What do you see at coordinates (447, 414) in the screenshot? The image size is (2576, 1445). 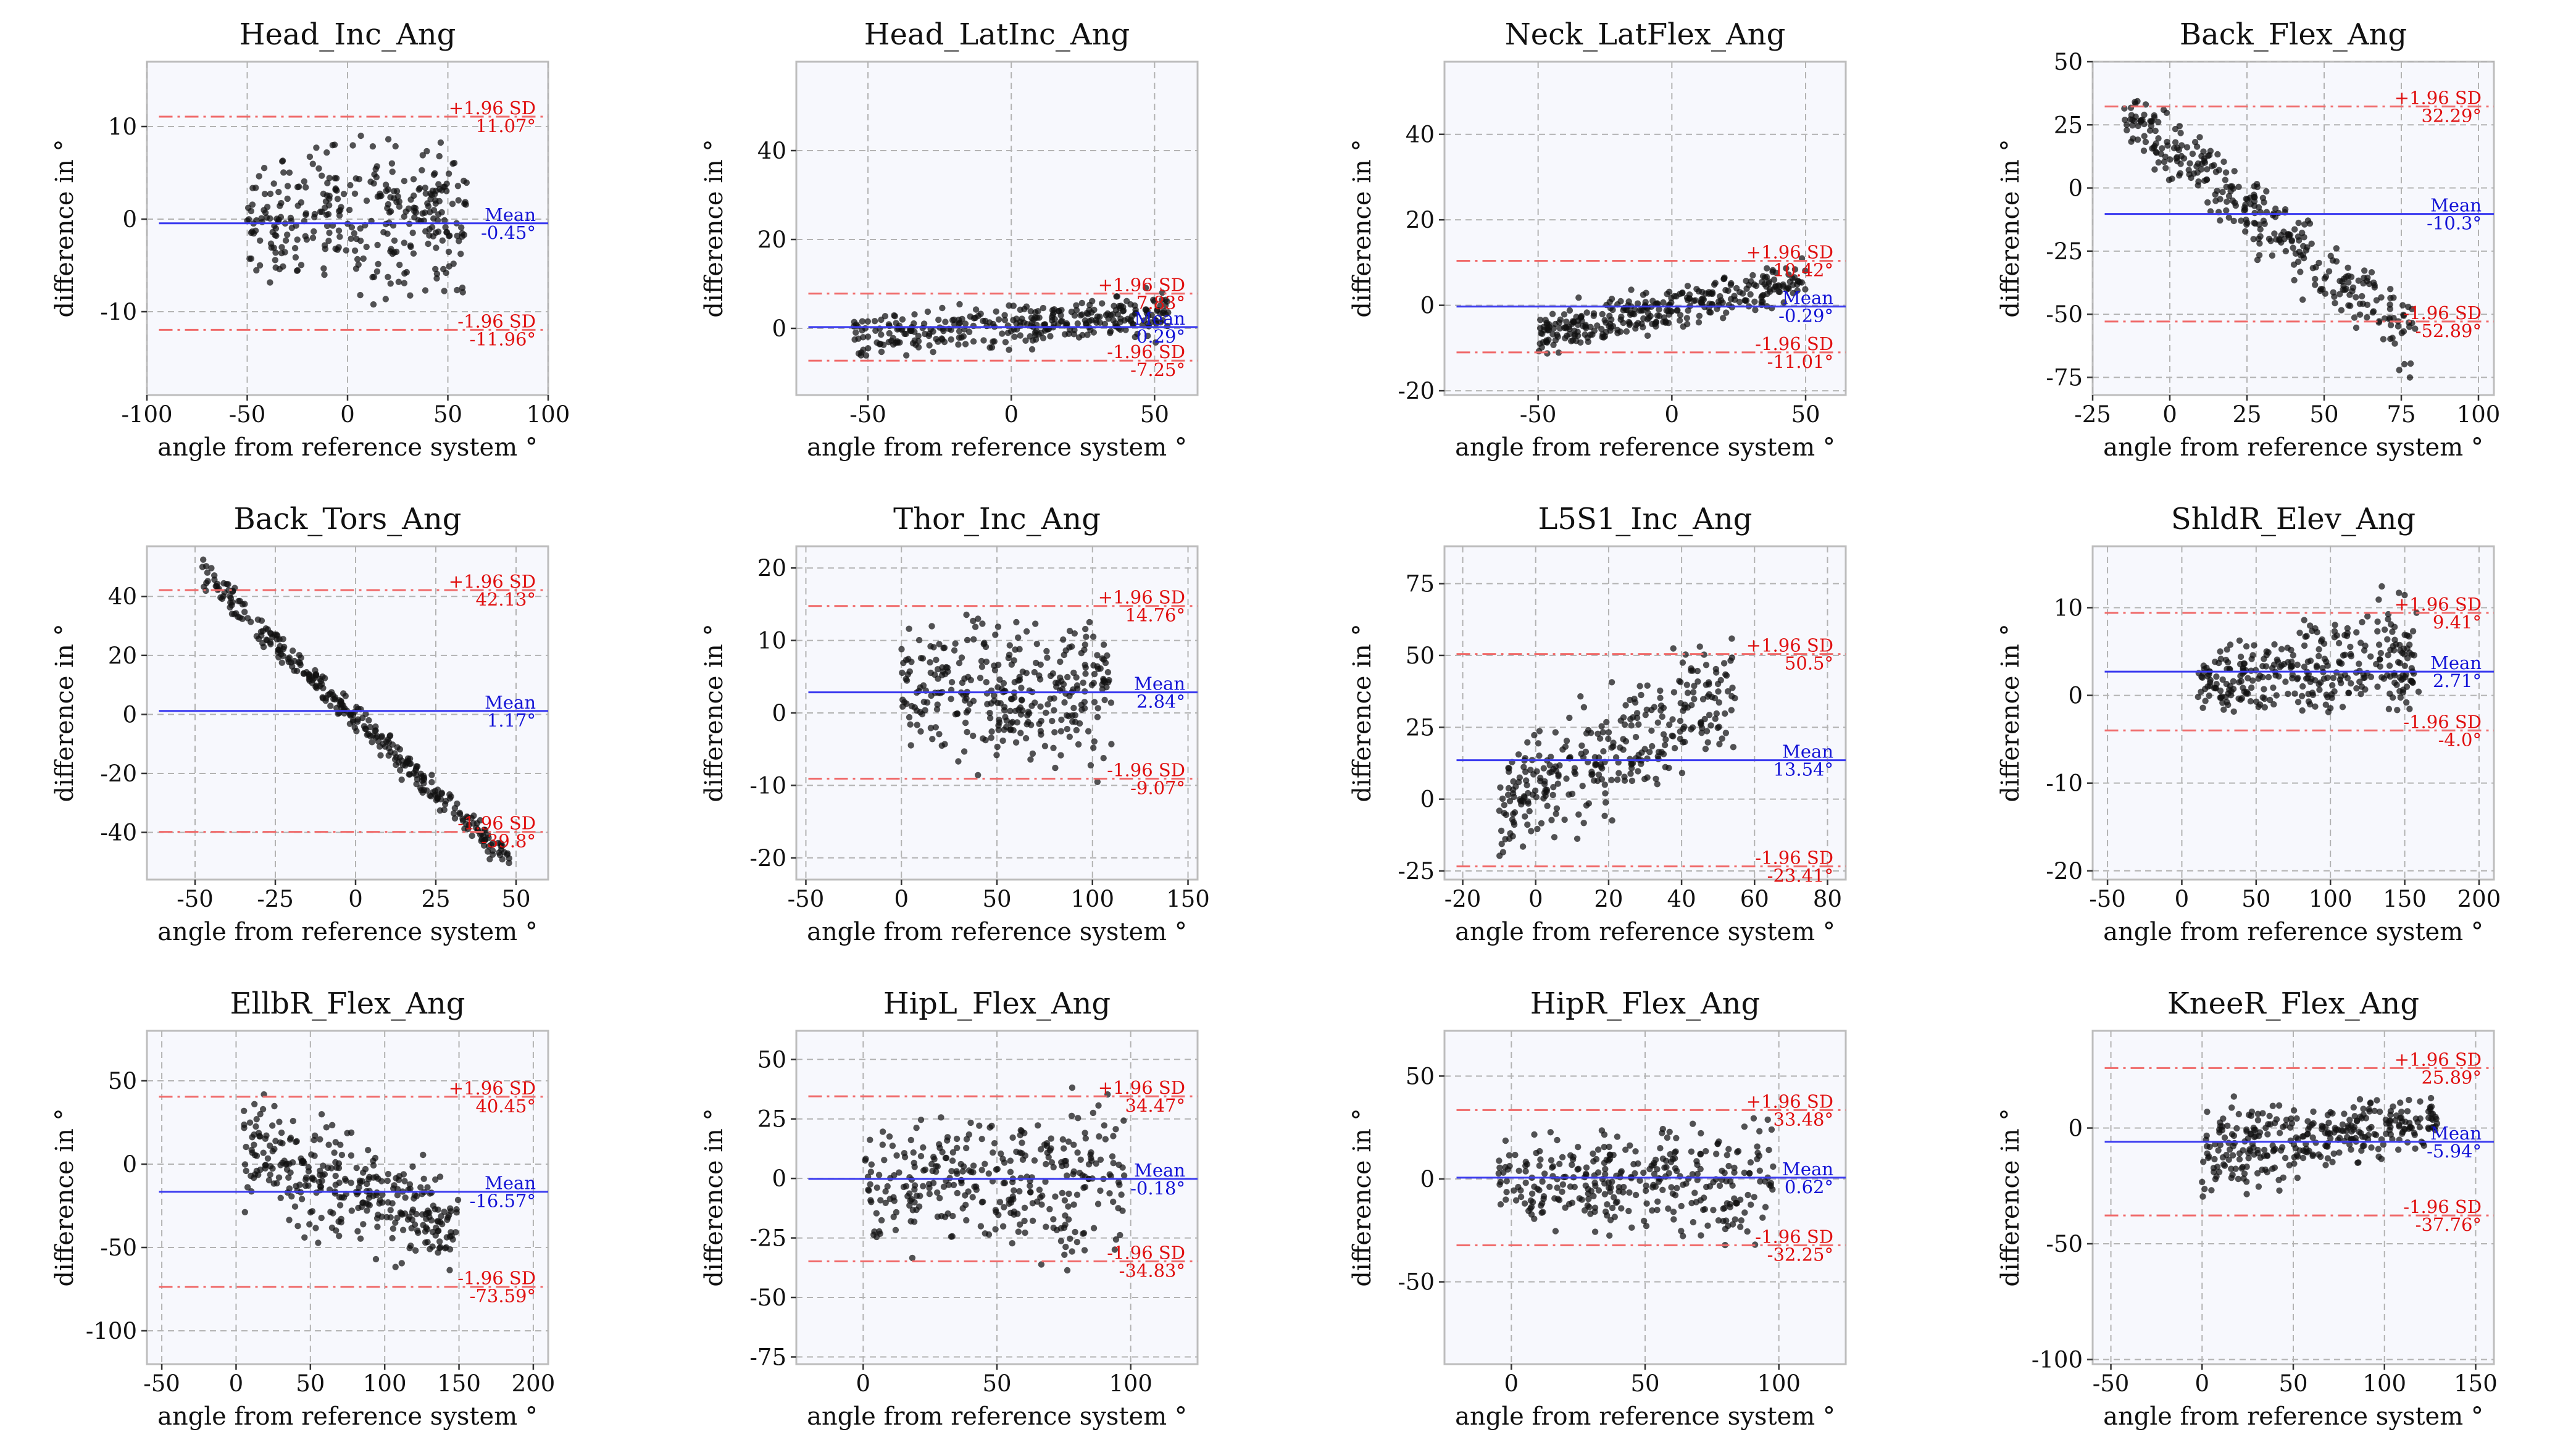 I see `x-tick-label: 50` at bounding box center [447, 414].